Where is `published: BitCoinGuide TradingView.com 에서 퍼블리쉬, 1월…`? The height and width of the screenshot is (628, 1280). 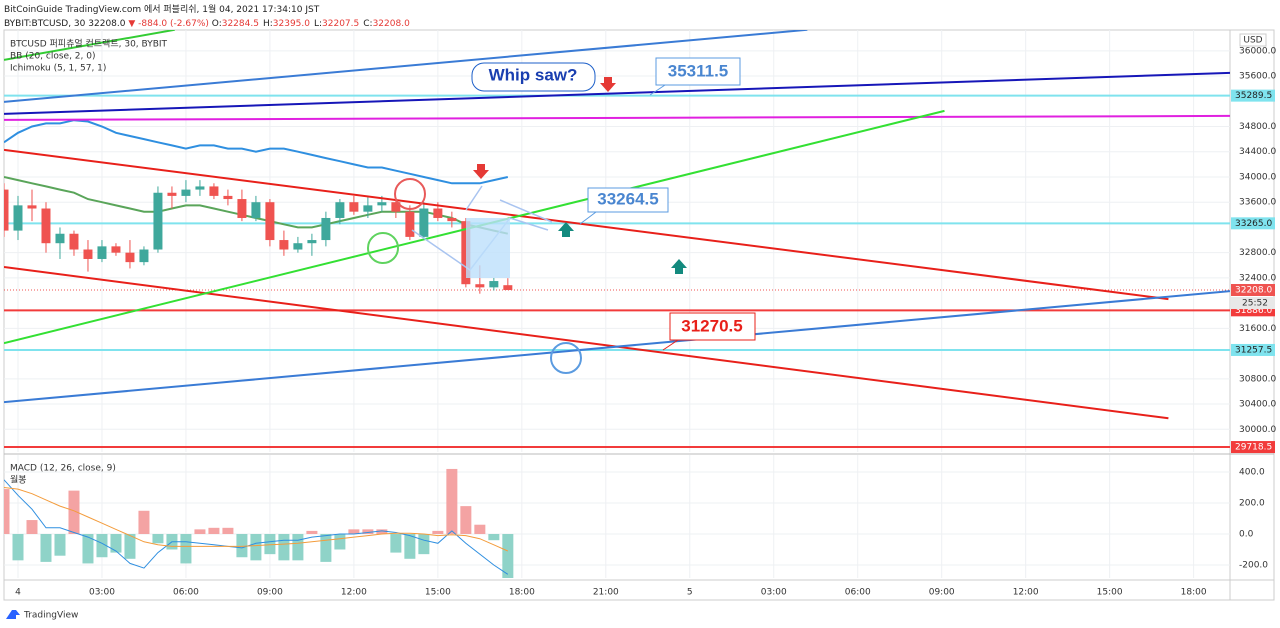 published: BitCoinGuide TradingView.com 에서 퍼블리쉬, 1월… is located at coordinates (162, 10).